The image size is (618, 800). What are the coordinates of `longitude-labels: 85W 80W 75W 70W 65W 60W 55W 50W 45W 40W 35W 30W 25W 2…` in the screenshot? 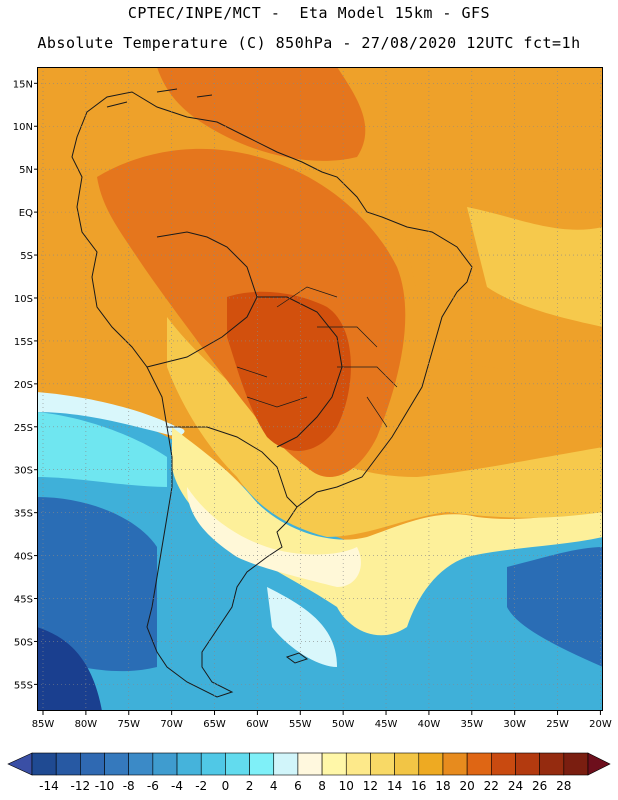 It's located at (322, 720).